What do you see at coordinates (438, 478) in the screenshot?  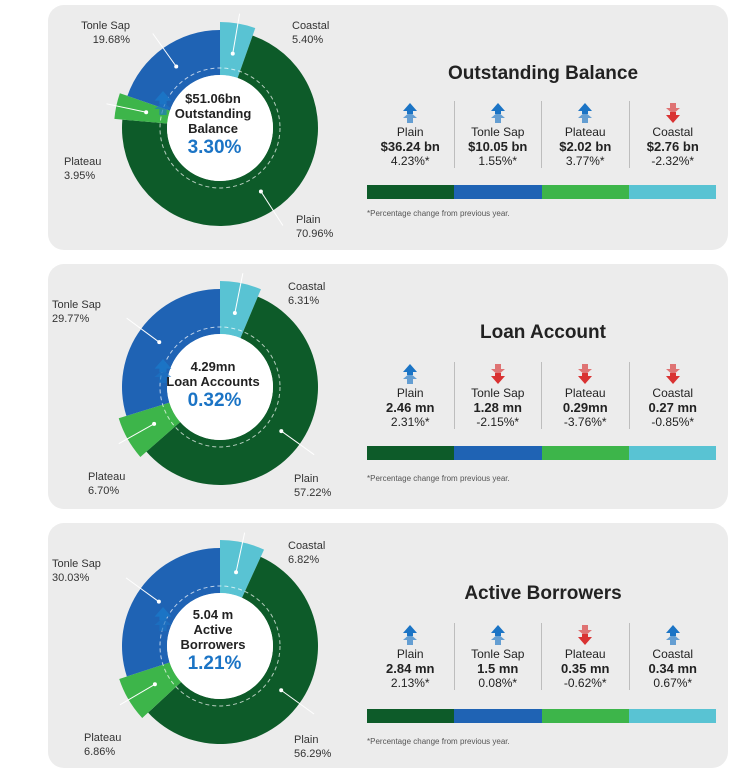 I see `footnote: *Percentage change from previous year.` at bounding box center [438, 478].